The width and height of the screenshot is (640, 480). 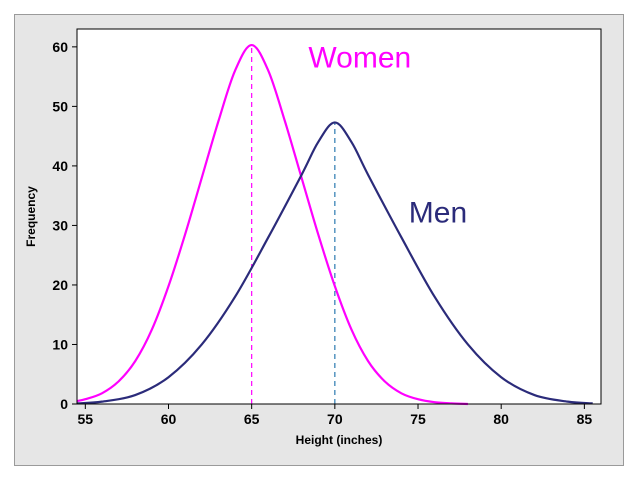 I want to click on x-tick-label: 70, so click(x=335, y=419).